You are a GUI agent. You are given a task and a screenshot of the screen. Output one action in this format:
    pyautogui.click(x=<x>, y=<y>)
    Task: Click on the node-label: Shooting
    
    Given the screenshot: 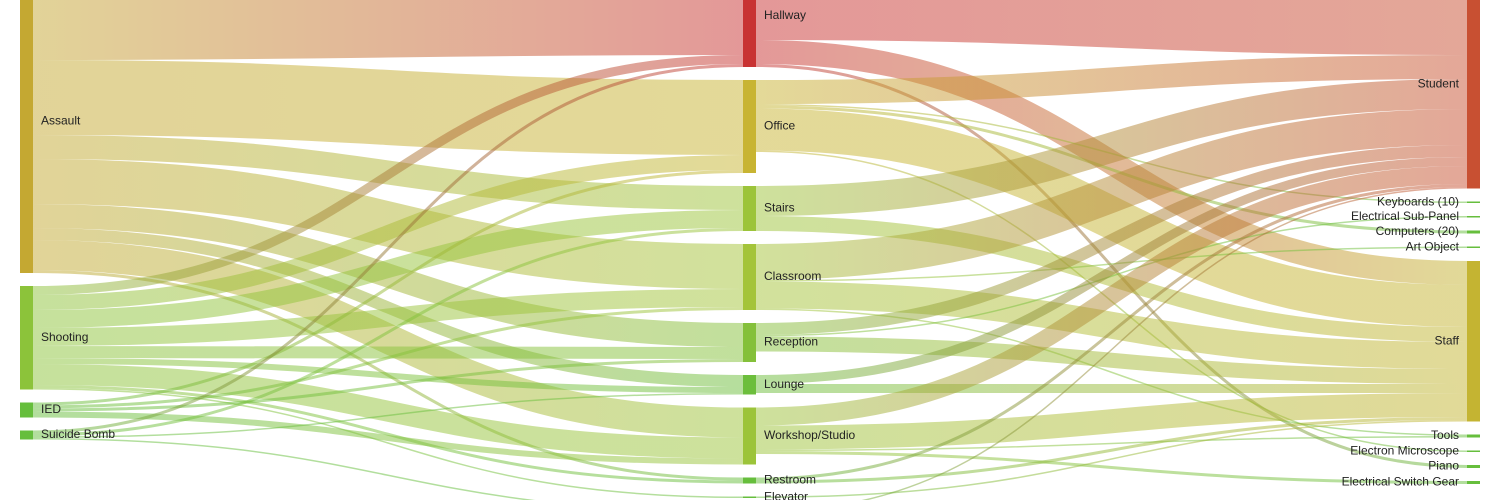 What is the action you would take?
    pyautogui.click(x=64, y=337)
    